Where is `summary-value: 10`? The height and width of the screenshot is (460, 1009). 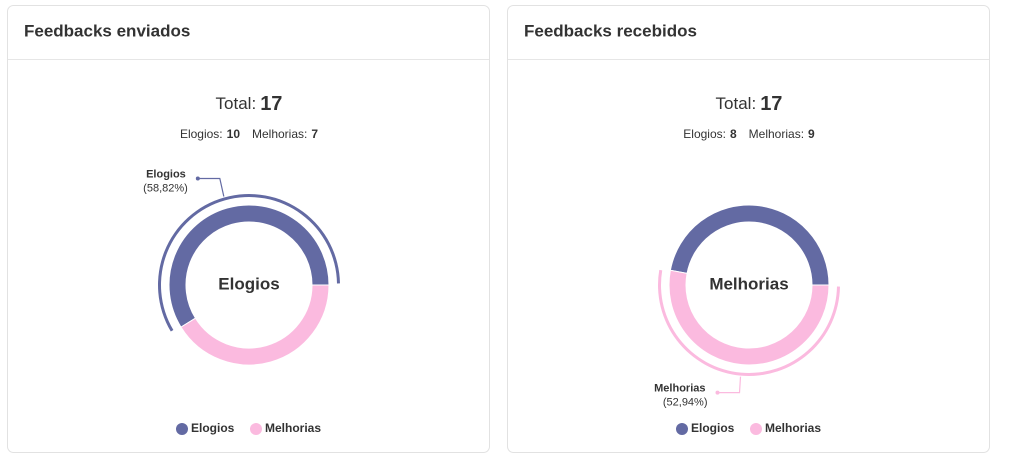 summary-value: 10 is located at coordinates (234, 134).